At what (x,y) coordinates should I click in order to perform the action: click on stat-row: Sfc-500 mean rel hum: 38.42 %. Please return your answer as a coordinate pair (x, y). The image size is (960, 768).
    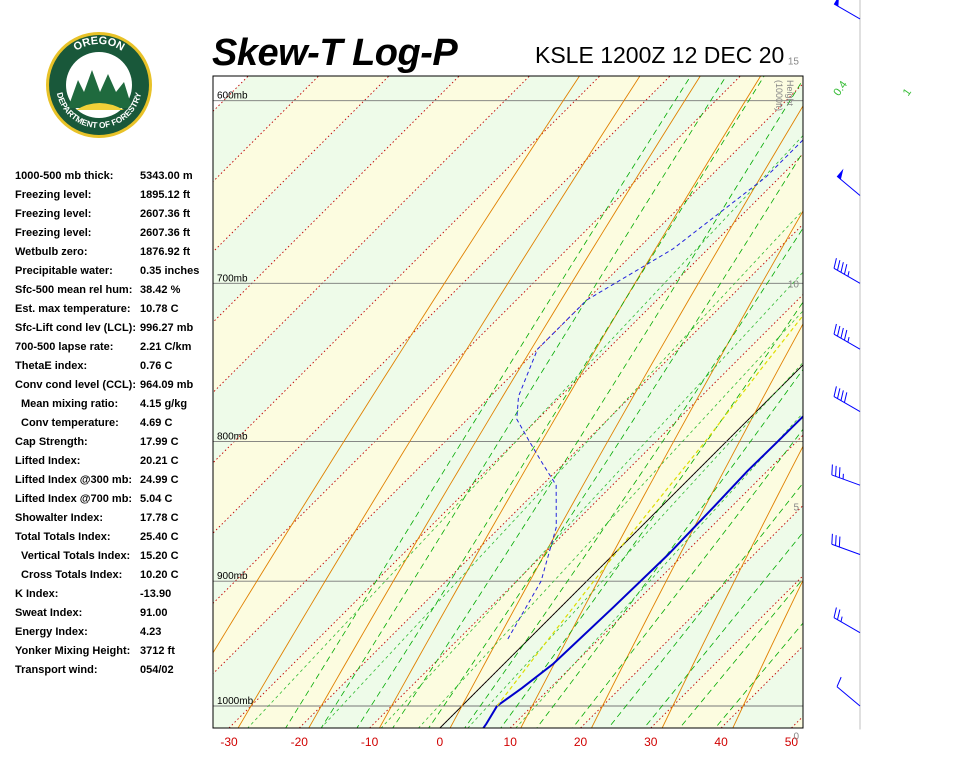
    Looking at the image, I should click on (120, 293).